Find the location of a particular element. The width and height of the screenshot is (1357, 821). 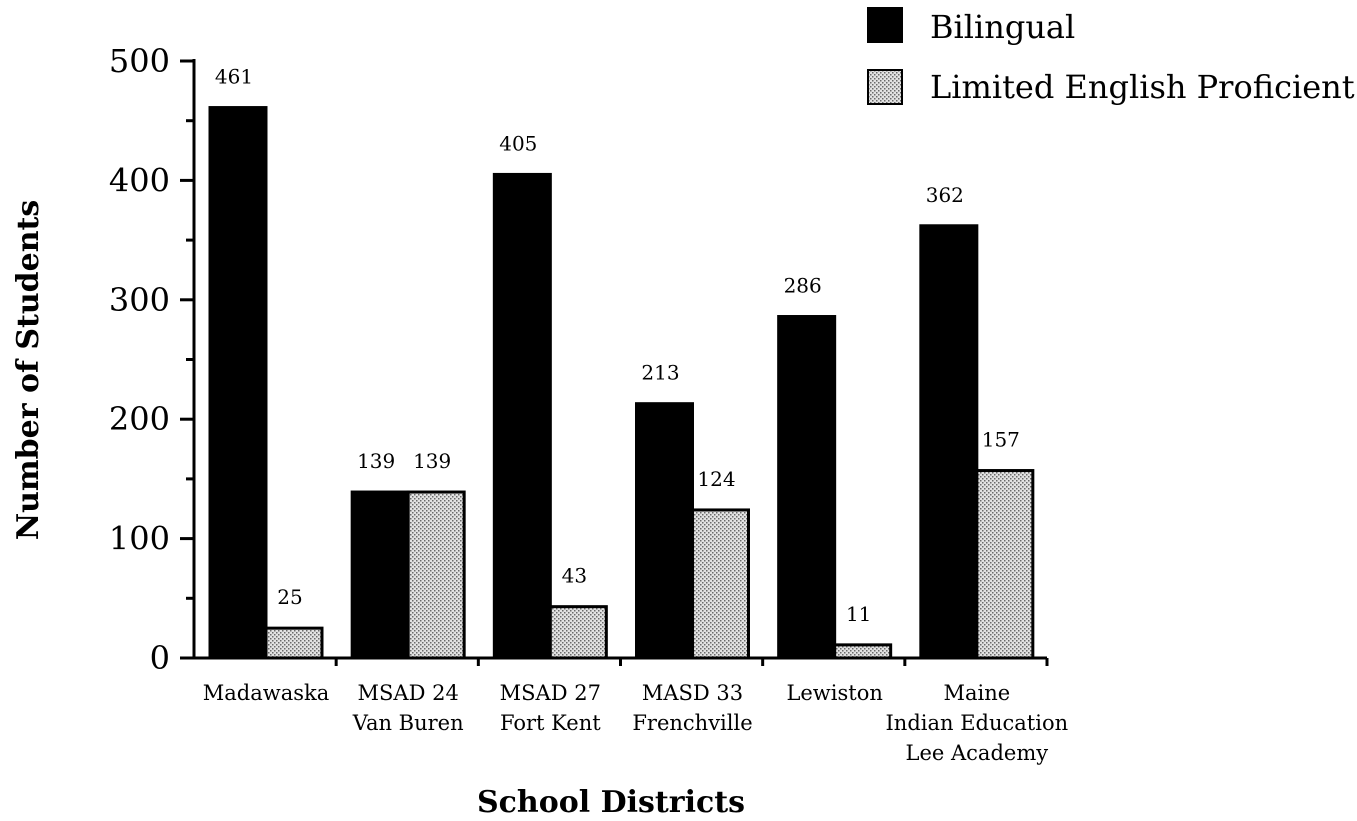

x-tick-label: Madawaska is located at coordinates (266, 693).